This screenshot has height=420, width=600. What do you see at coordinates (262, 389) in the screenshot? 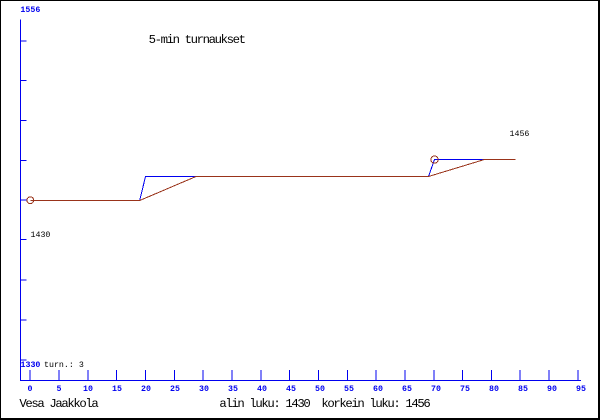
I see `svg-text: 40` at bounding box center [262, 389].